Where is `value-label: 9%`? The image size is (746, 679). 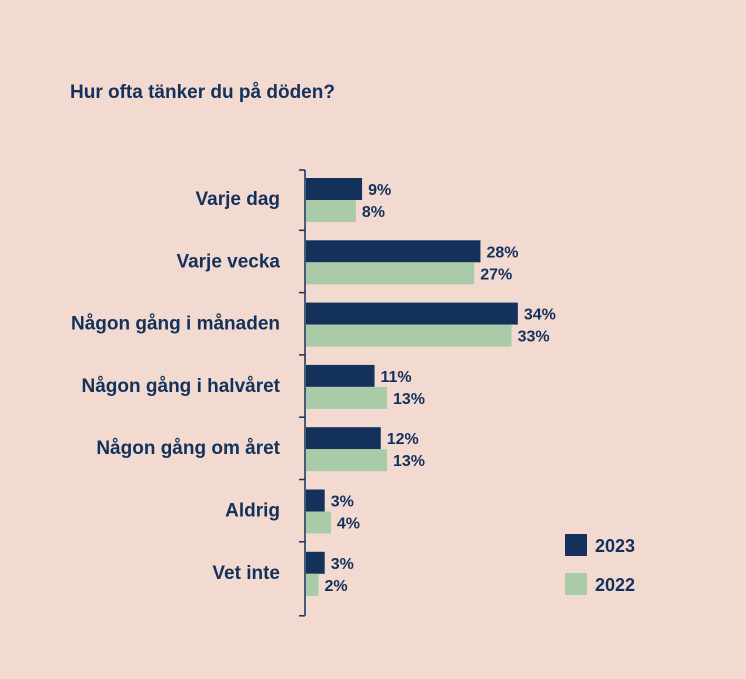
value-label: 9% is located at coordinates (379, 190).